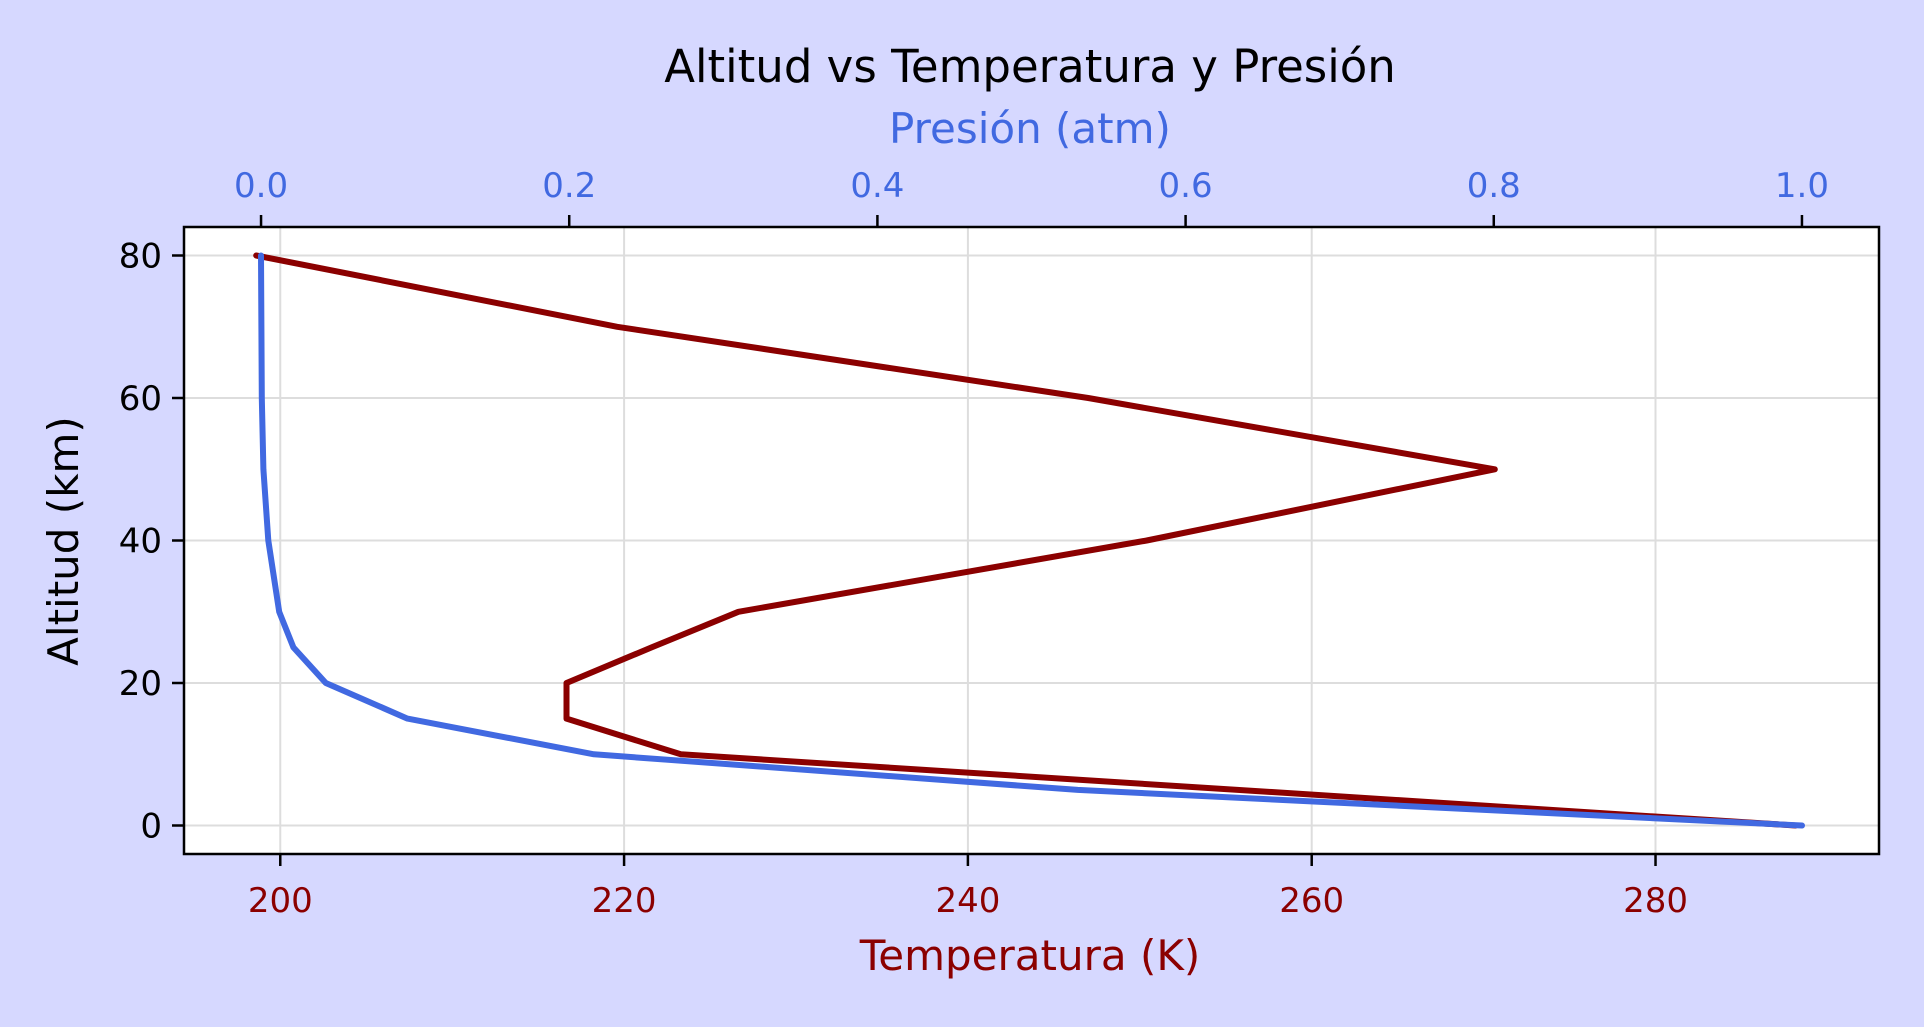 This screenshot has height=1027, width=1924. I want to click on y-tick-label: 40, so click(140, 542).